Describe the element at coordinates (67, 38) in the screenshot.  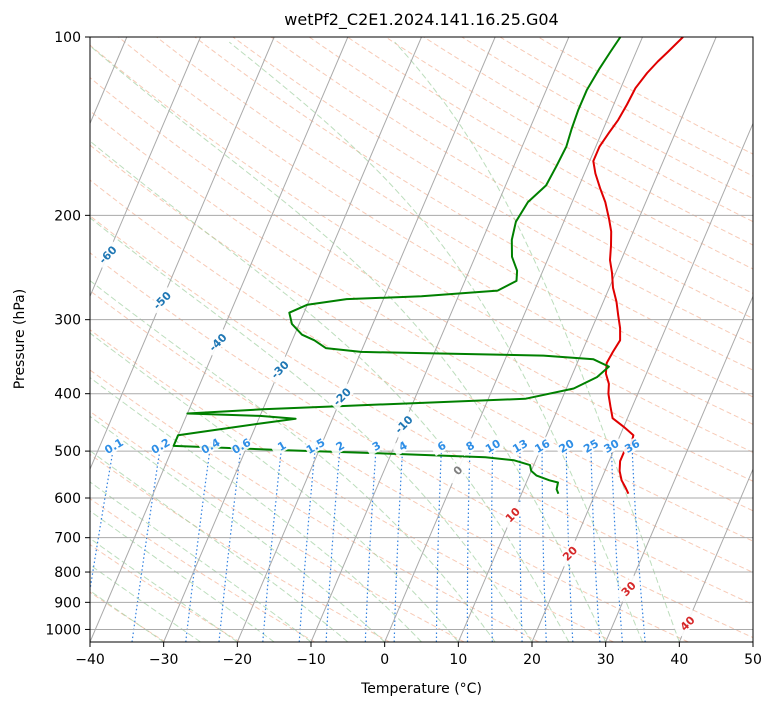
I see `y-tick-label: 100` at that location.